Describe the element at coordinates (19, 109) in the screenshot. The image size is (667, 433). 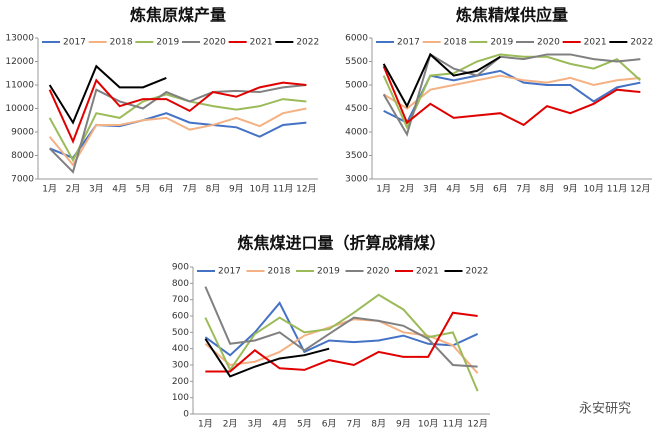
I see `y-tick-label: 10000` at that location.